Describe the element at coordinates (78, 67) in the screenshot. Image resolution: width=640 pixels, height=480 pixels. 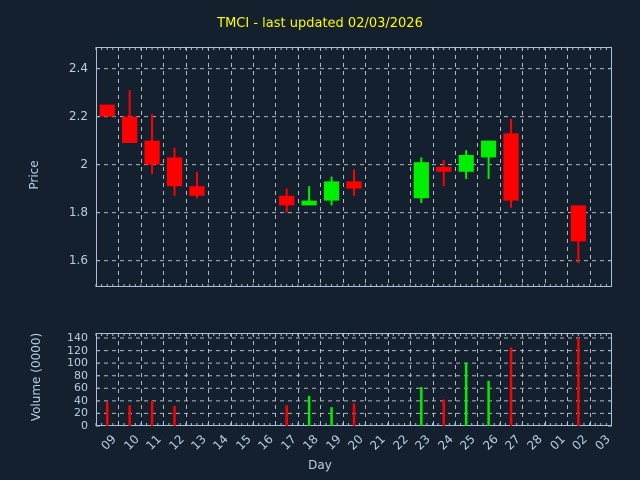
I see `price-tick-2.4: 2.4` at that location.